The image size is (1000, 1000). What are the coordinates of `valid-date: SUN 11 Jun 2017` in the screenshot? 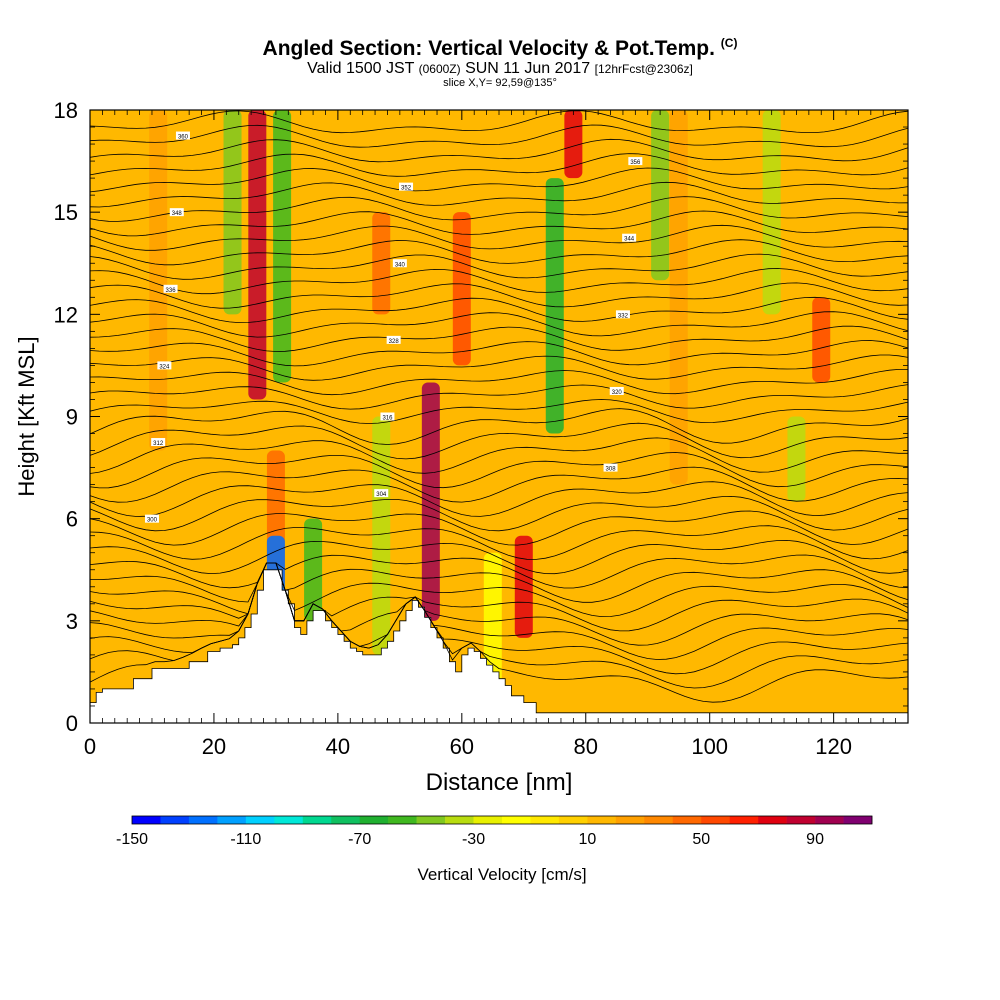 It's located at (528, 68).